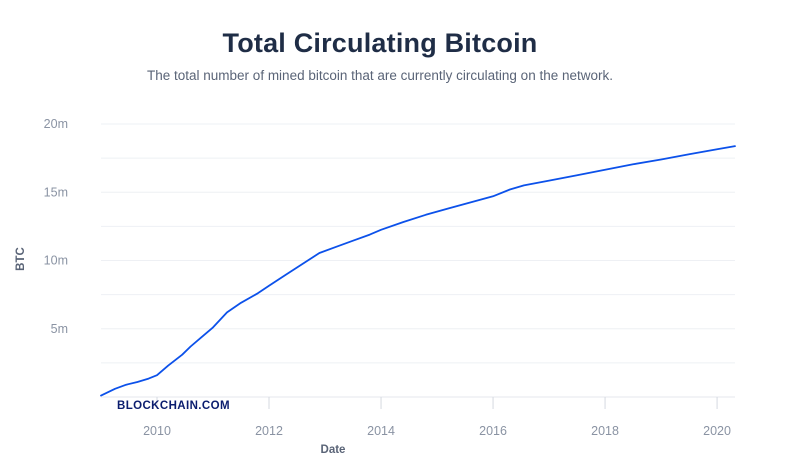 The height and width of the screenshot is (461, 800). Describe the element at coordinates (333, 450) in the screenshot. I see `x-axis-title: Date` at that location.